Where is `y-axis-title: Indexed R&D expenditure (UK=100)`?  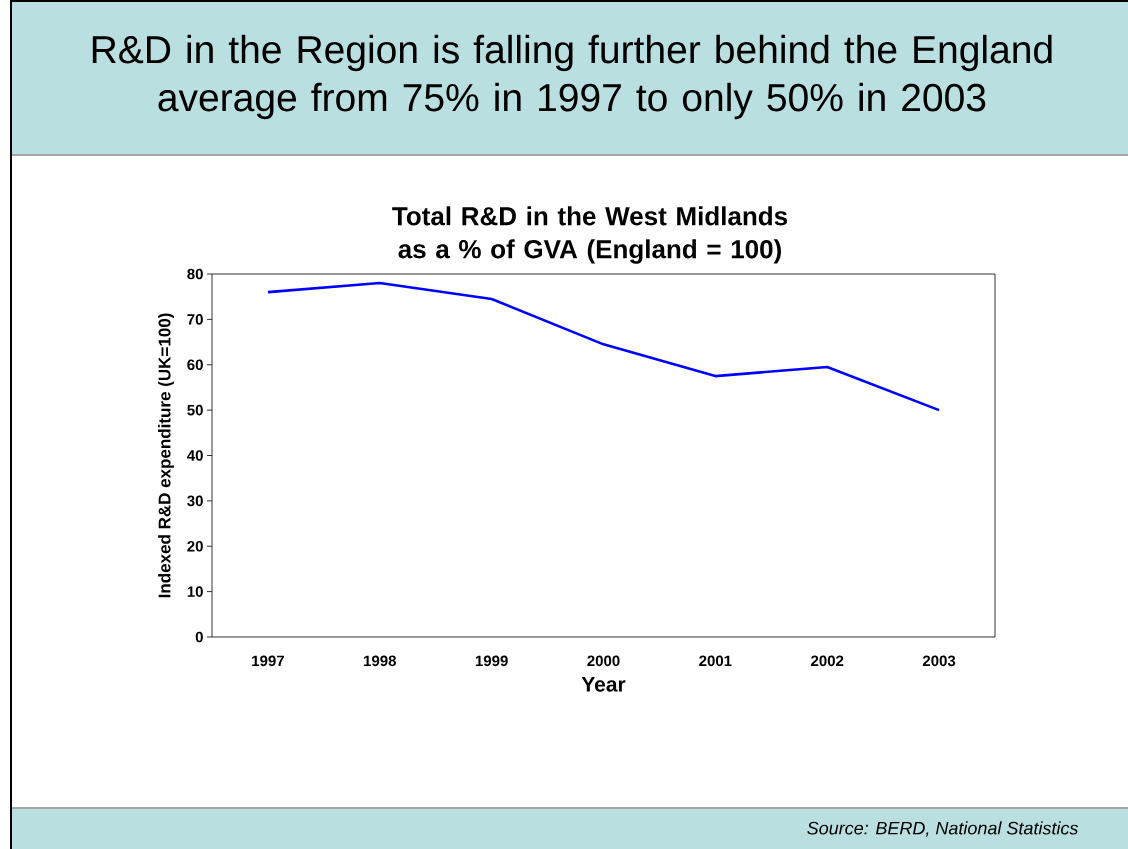
y-axis-title: Indexed R&D expenditure (UK=100) is located at coordinates (166, 455).